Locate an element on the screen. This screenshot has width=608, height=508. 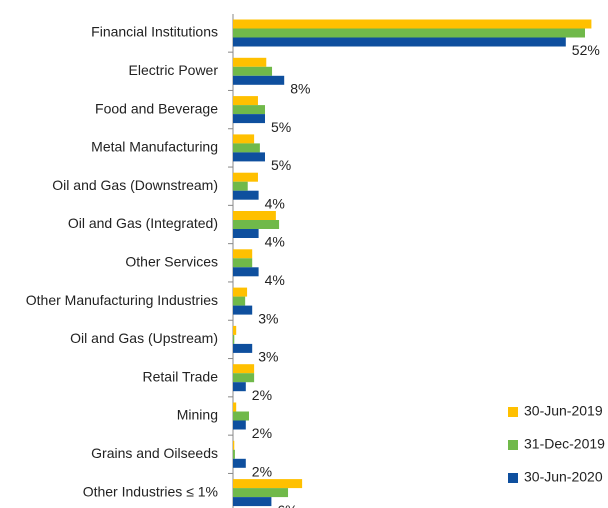
legend-label: 31-Dec-2019 is located at coordinates (564, 444).